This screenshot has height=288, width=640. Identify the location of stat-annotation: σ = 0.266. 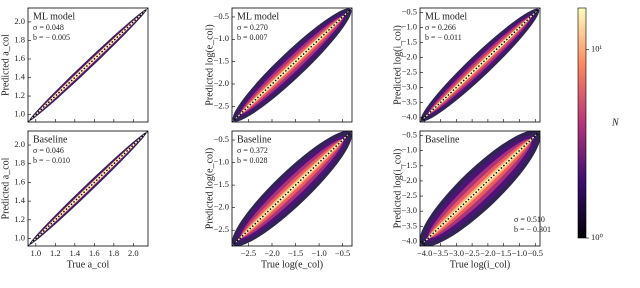
(440, 27).